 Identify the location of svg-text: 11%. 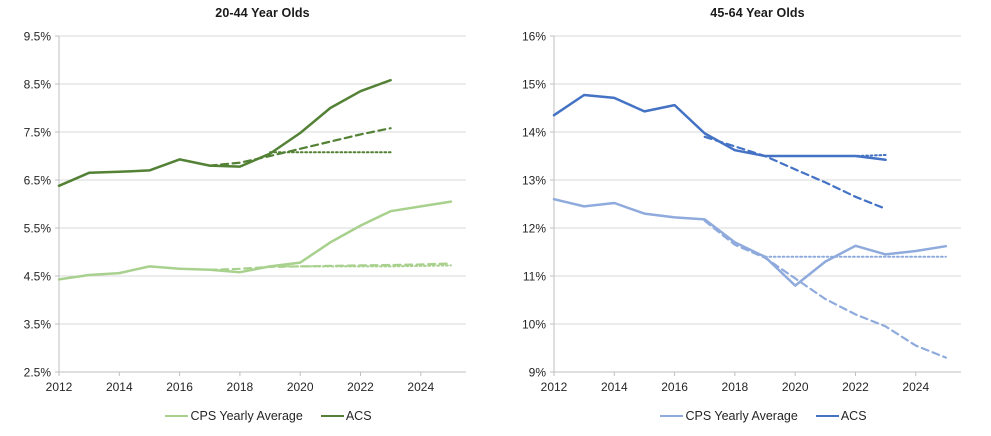
(534, 276).